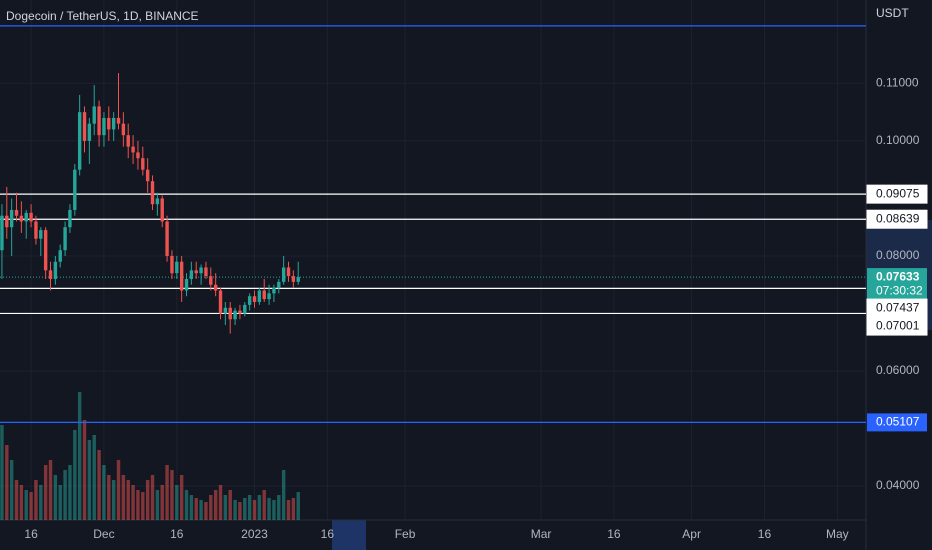 The height and width of the screenshot is (550, 932). What do you see at coordinates (405, 534) in the screenshot?
I see `x-tick-label: Feb` at bounding box center [405, 534].